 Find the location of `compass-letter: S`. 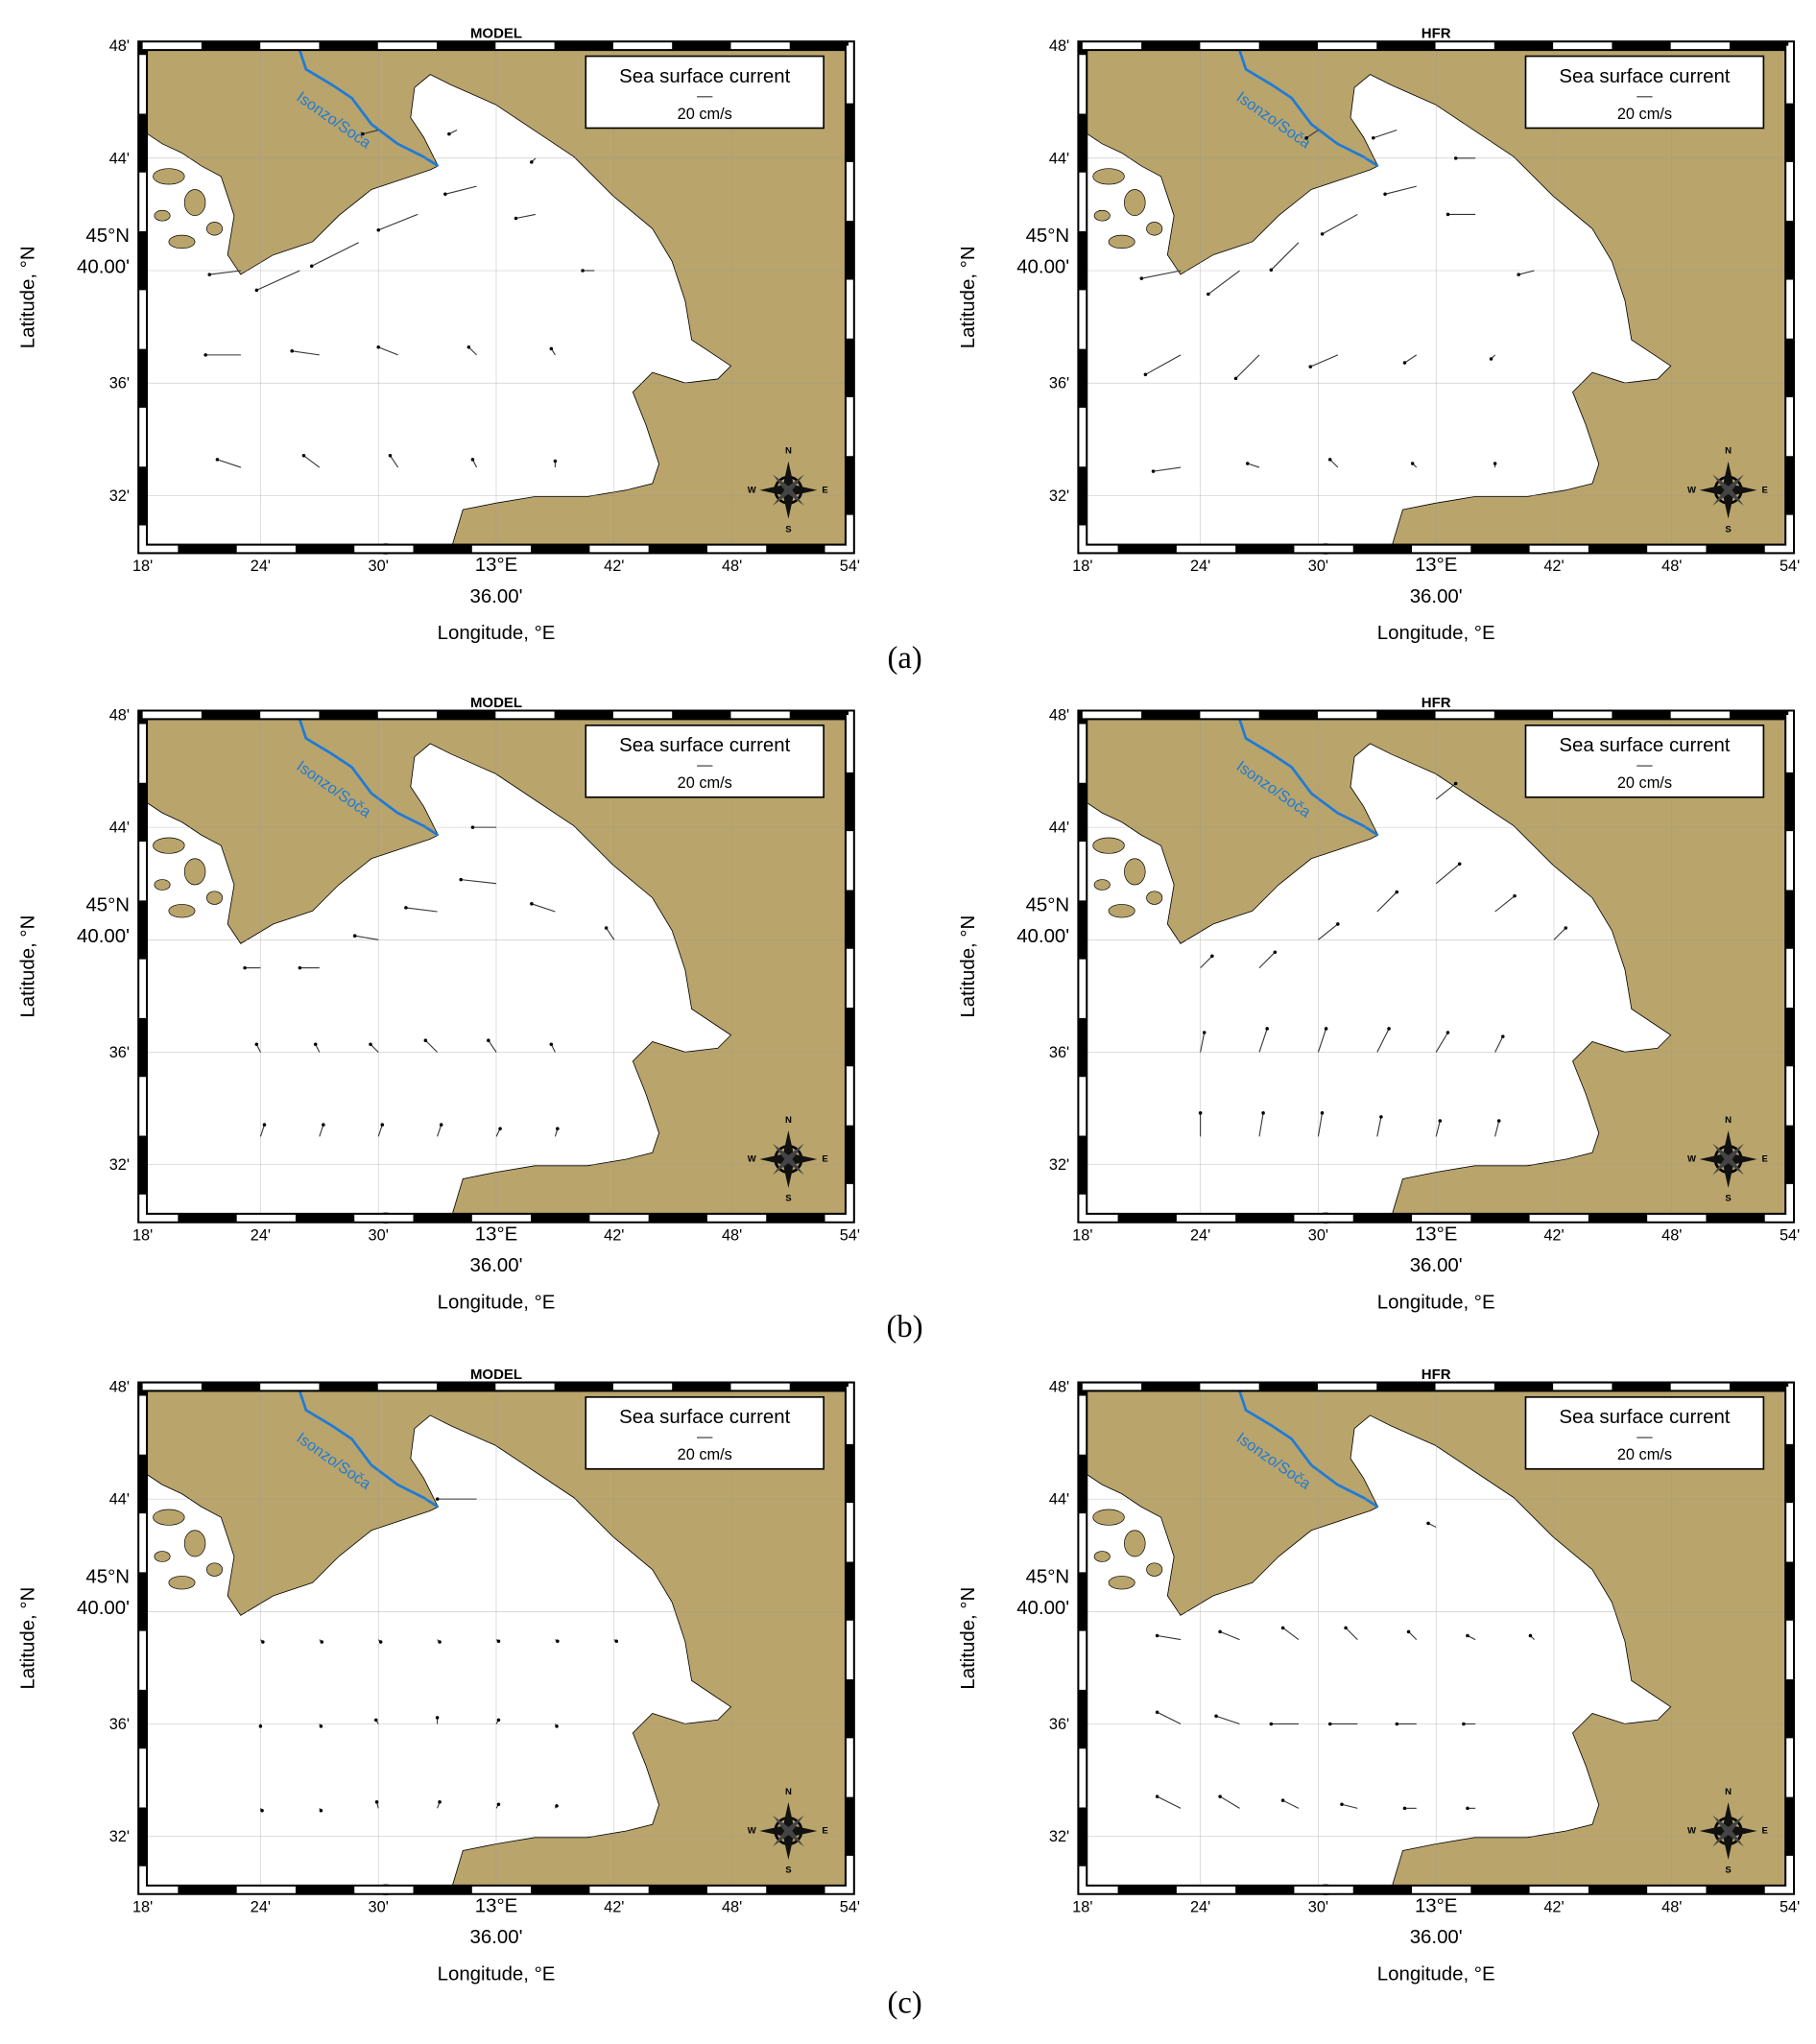

compass-letter: S is located at coordinates (1728, 1199).